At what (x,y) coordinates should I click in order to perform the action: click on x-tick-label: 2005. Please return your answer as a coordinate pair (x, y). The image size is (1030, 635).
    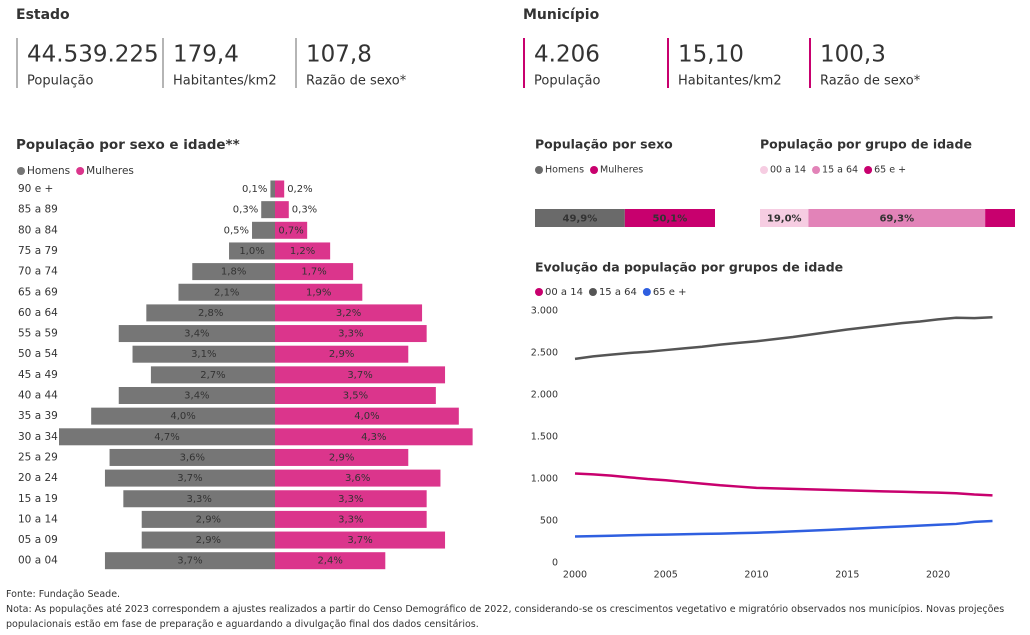
    Looking at the image, I should click on (666, 575).